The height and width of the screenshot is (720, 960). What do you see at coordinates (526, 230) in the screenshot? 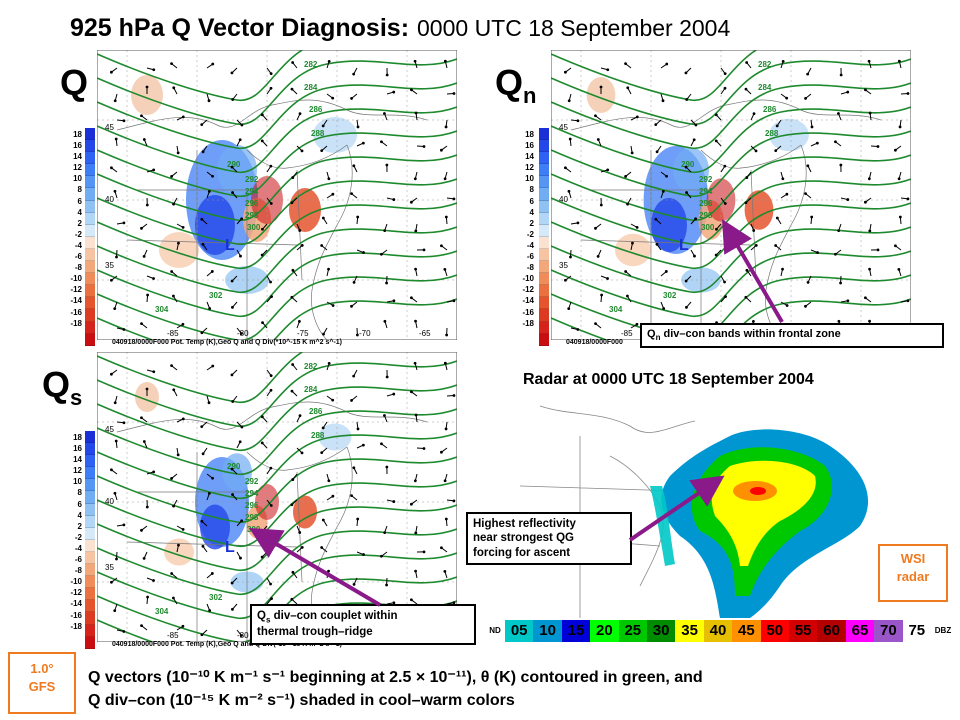
I see `colorbar-labels-qn: 18 16 14 12 10 8 6 4 2 -2 -4 -6 -8 -10 -12 -14 -16 -18` at bounding box center [526, 230].